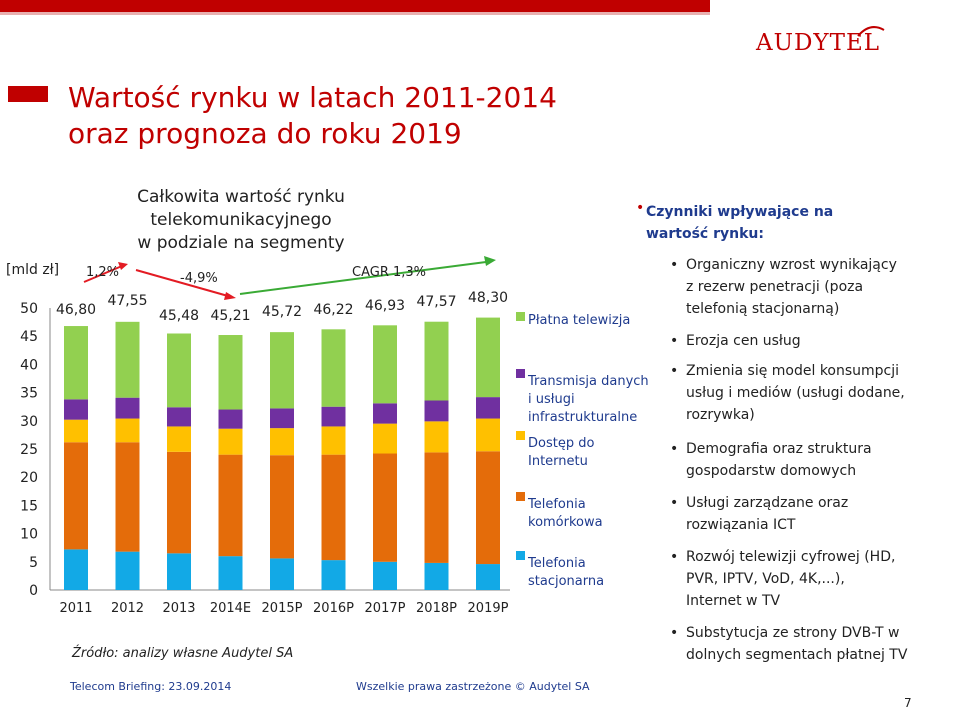  Describe the element at coordinates (561, 443) in the screenshot. I see `legend-label: Dostęp do` at that location.